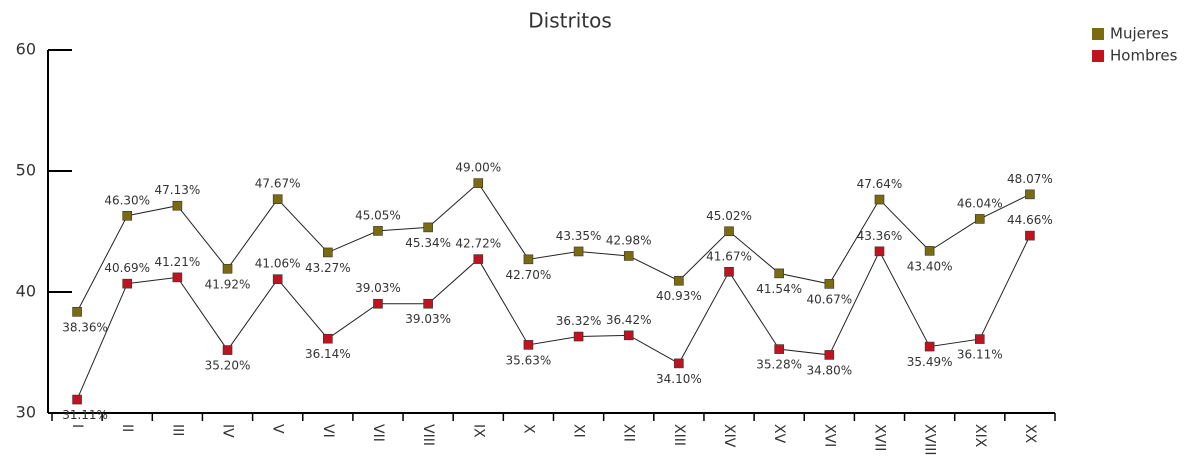 This screenshot has width=1198, height=456. Describe the element at coordinates (428, 319) in the screenshot. I see `value-label: 39.03%` at that location.